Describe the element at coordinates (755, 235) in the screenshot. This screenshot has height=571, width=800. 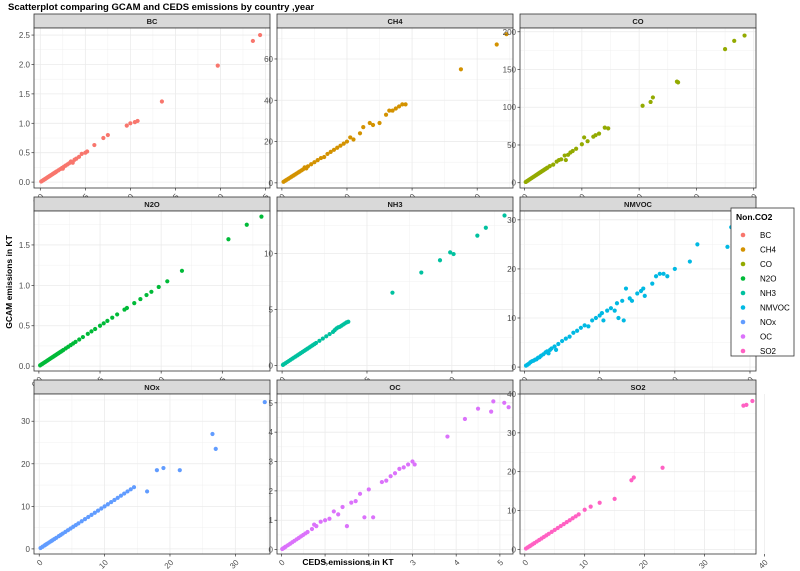
I see `legend-item-bc: BC` at that location.